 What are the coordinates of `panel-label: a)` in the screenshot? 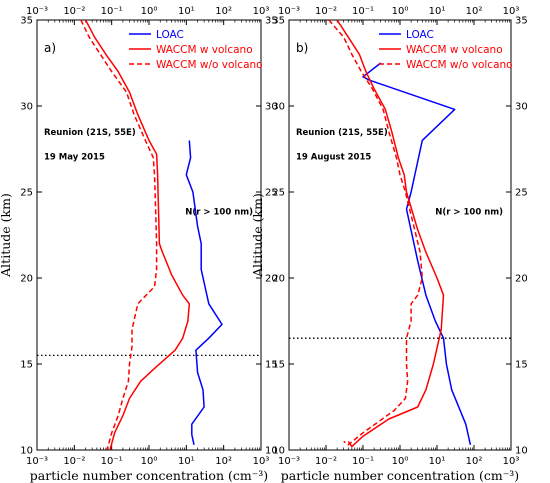 It's located at (50, 48).